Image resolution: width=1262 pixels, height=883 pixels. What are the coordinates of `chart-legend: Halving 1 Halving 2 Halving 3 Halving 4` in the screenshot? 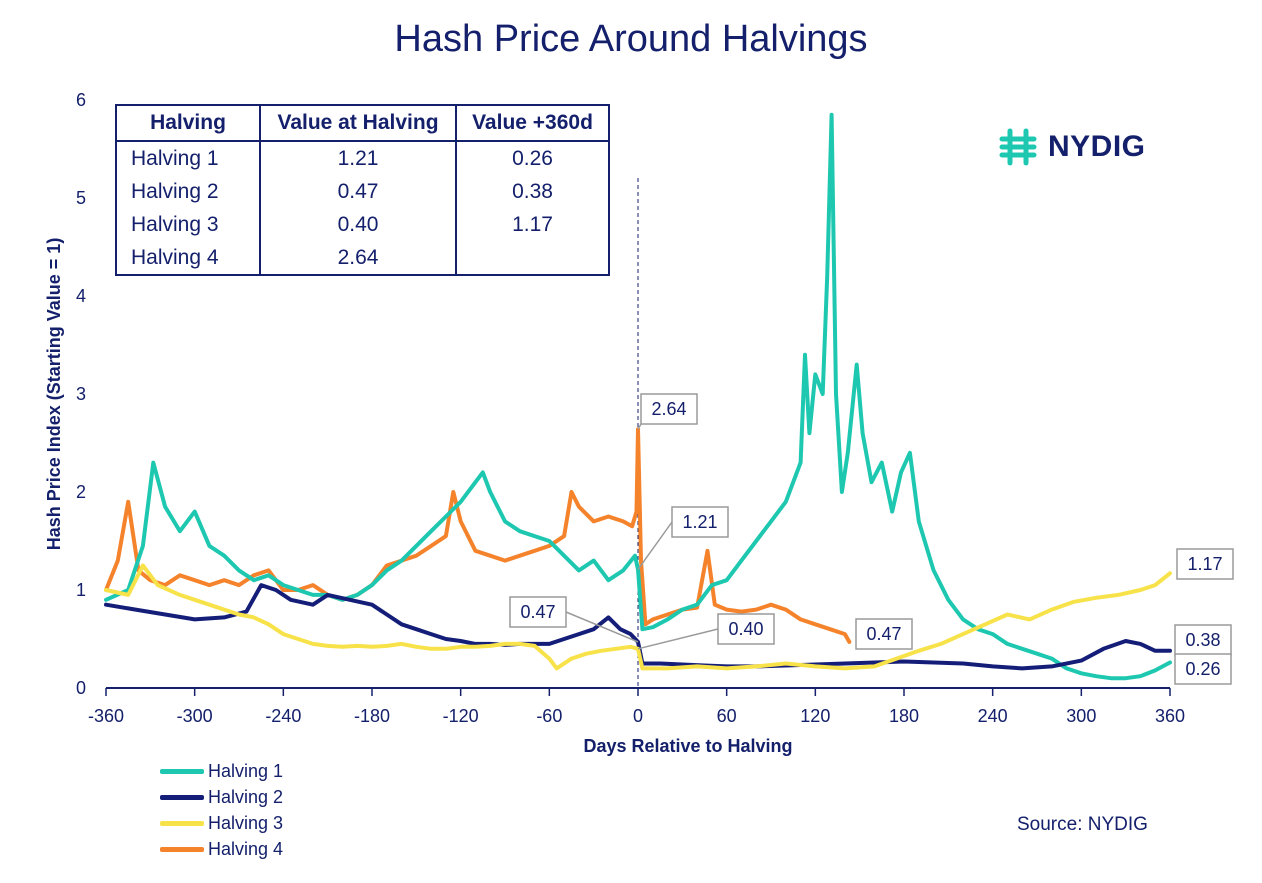 It's located at (221, 810).